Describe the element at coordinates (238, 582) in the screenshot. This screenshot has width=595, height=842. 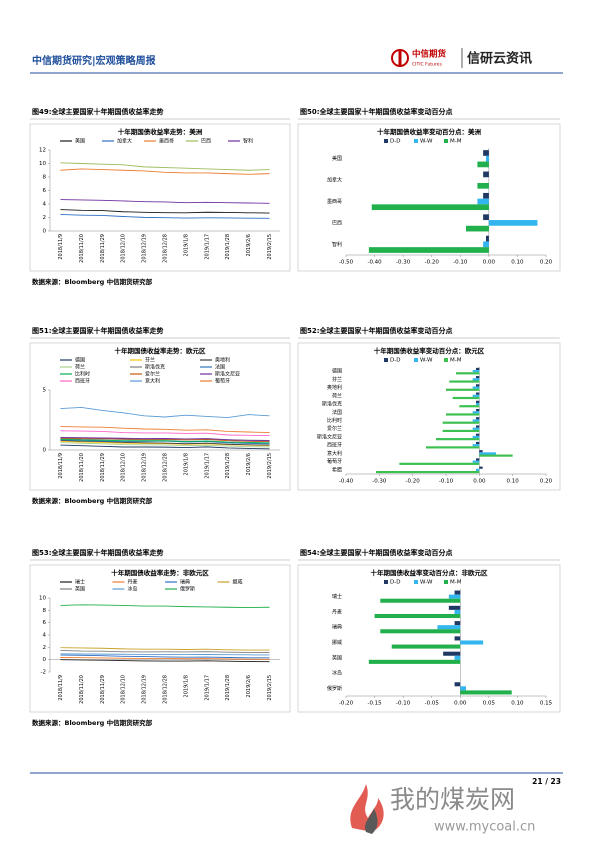
I see `legend-label: 挪威` at that location.